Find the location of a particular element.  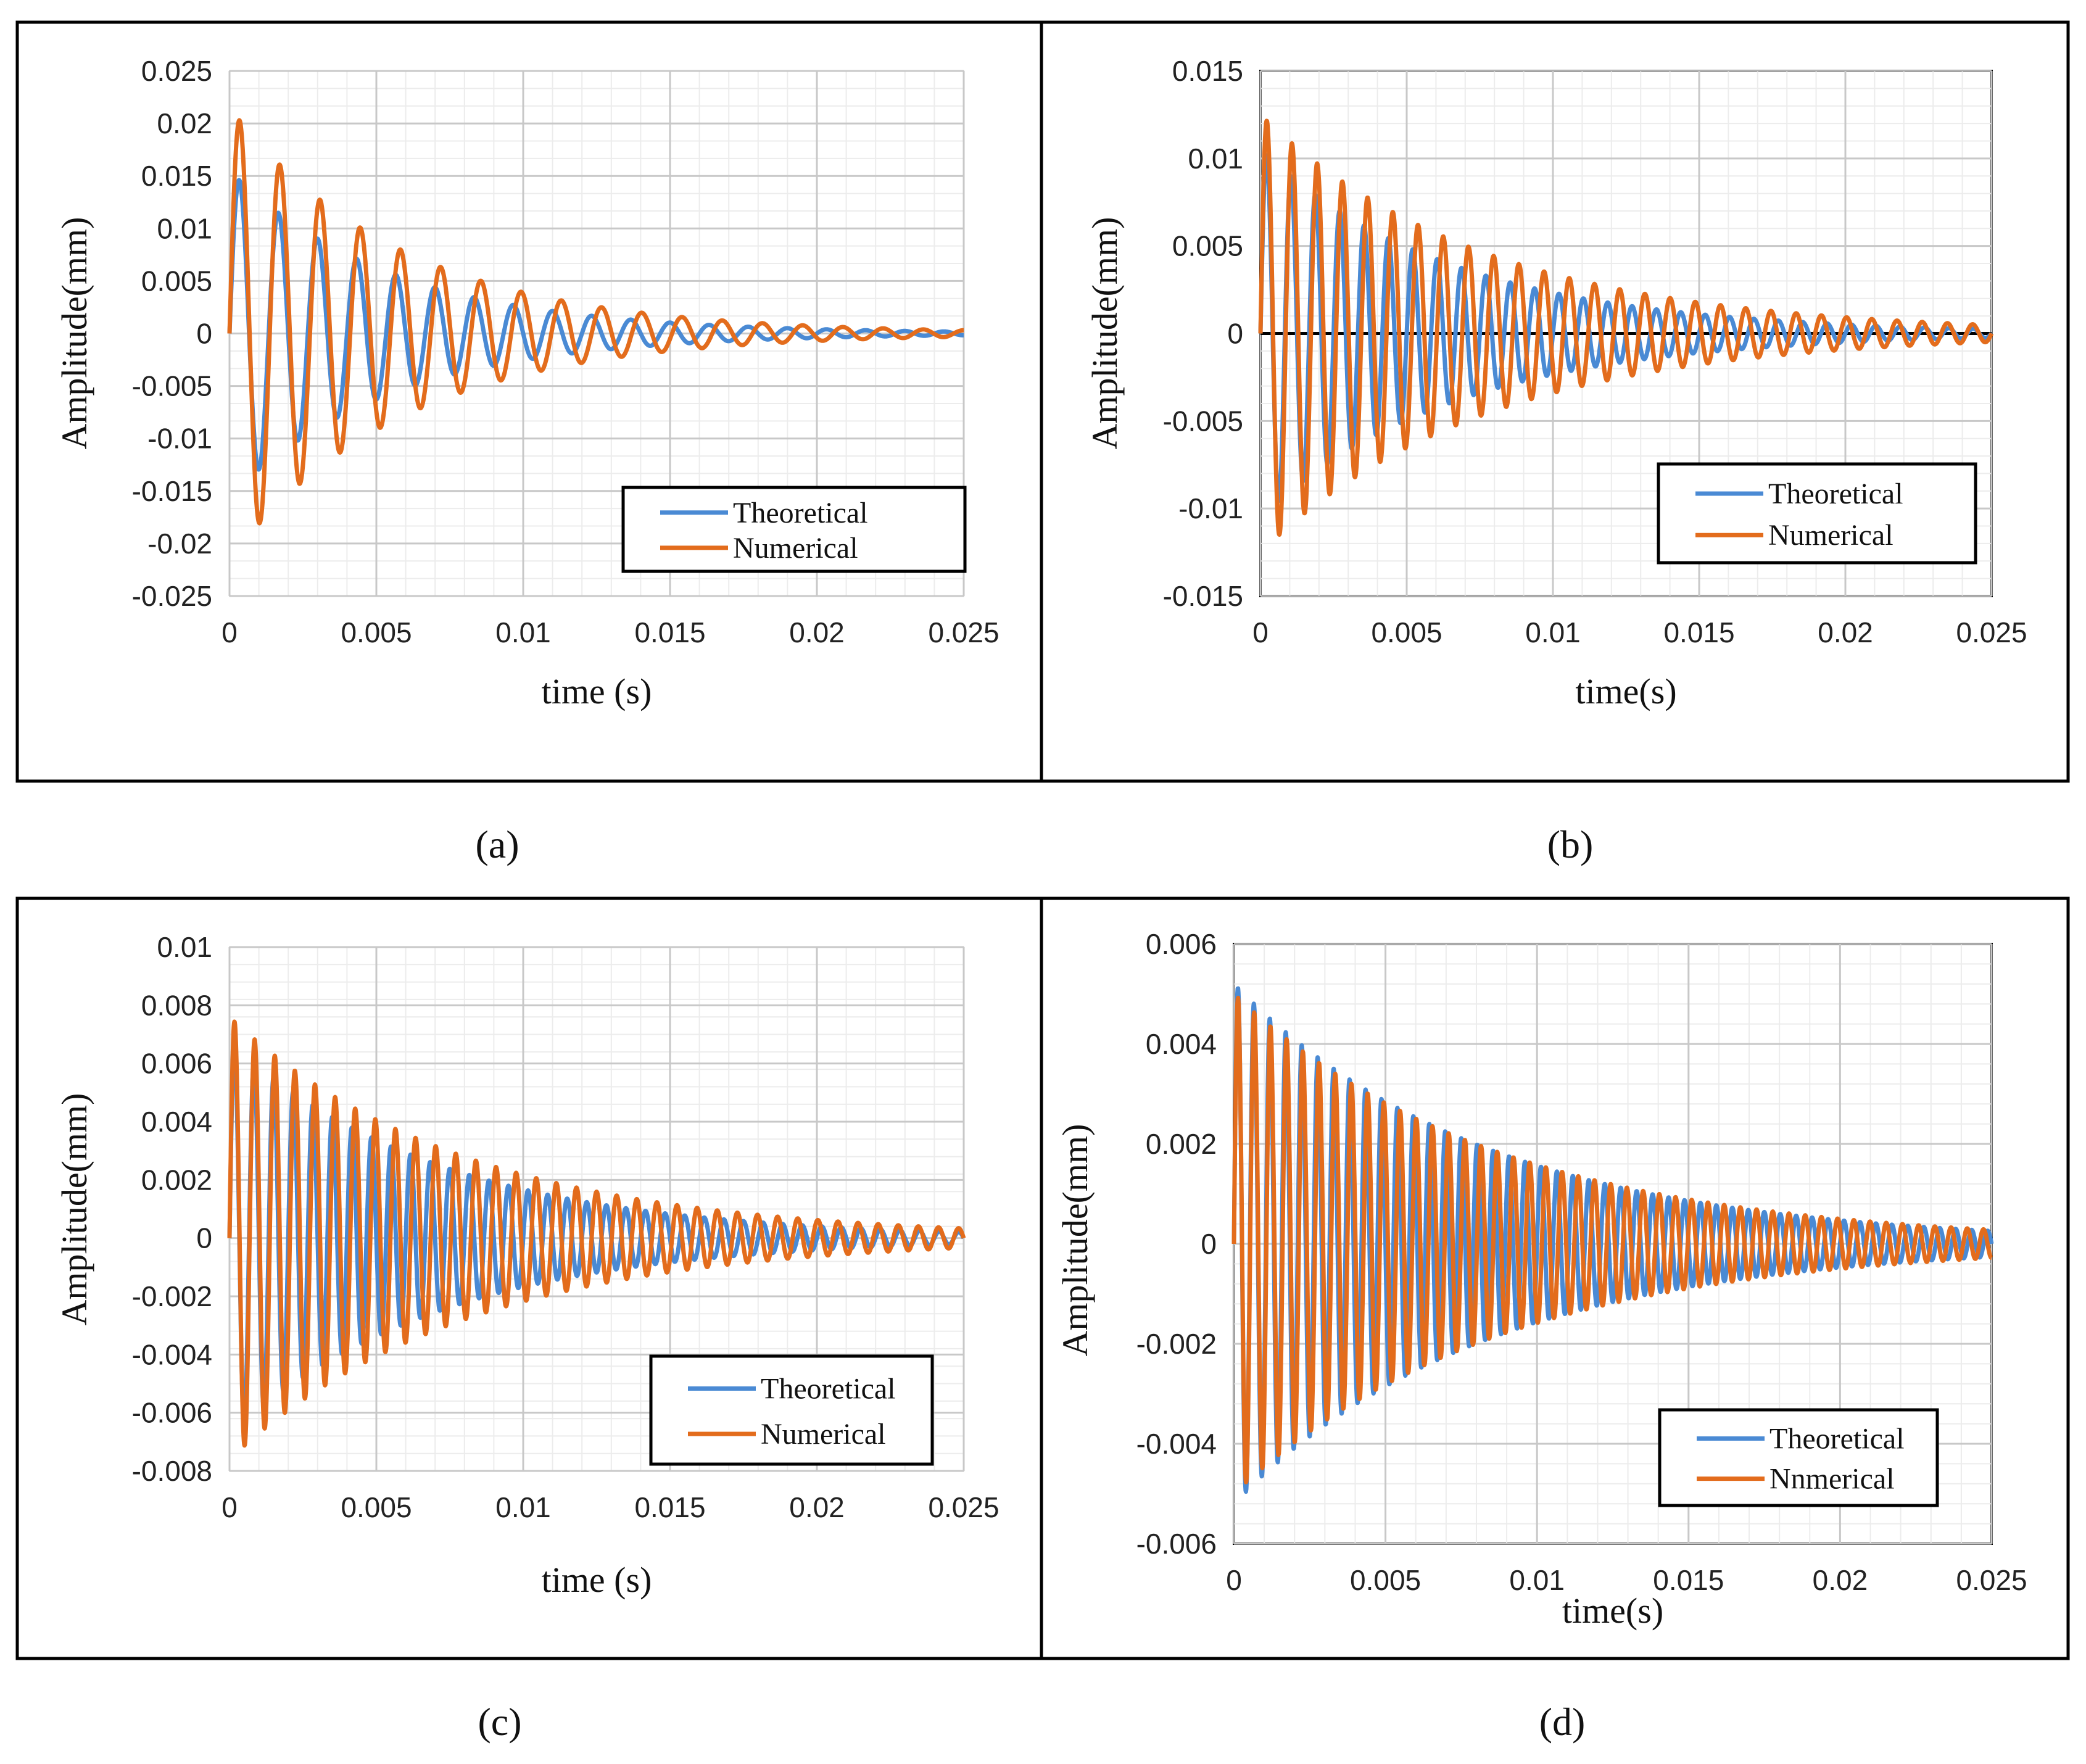

y-tick-label: 0.008 is located at coordinates (176, 1005).